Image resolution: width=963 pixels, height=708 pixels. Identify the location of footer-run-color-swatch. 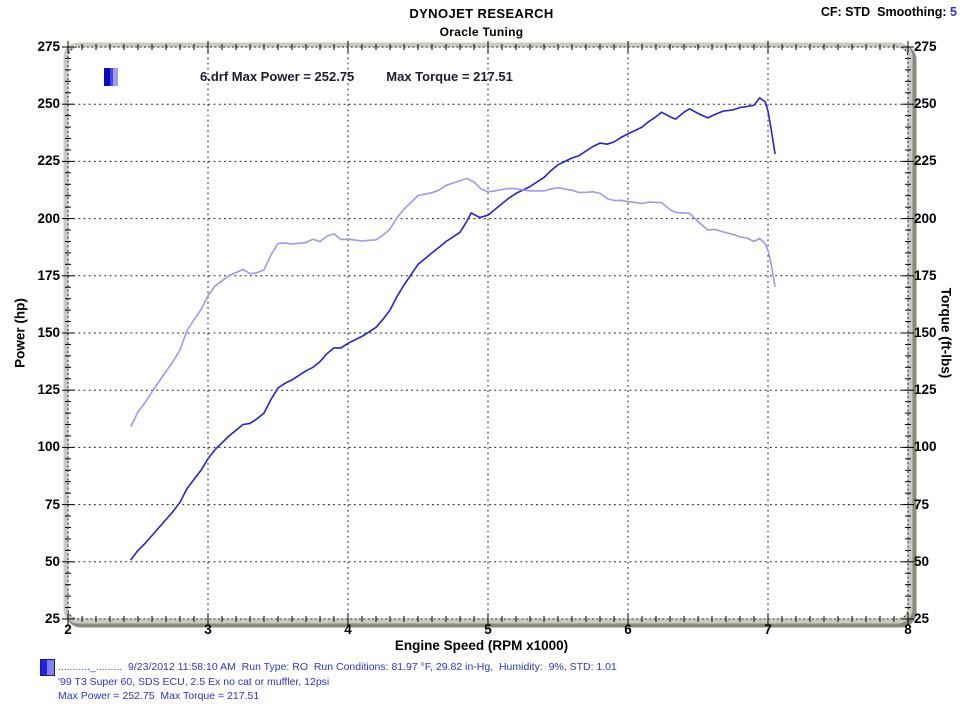
(47, 667).